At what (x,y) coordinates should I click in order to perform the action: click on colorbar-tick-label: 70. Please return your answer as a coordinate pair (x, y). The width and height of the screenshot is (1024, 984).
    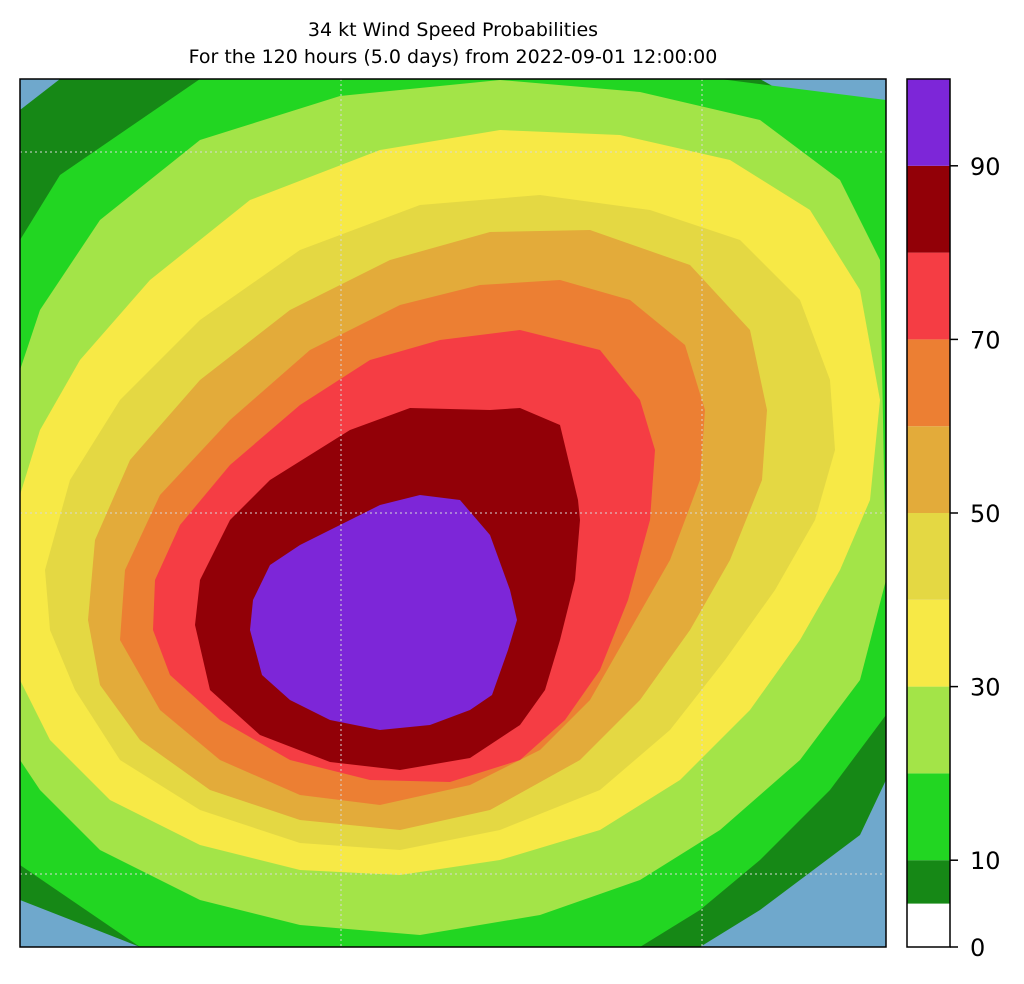
    Looking at the image, I should click on (985, 340).